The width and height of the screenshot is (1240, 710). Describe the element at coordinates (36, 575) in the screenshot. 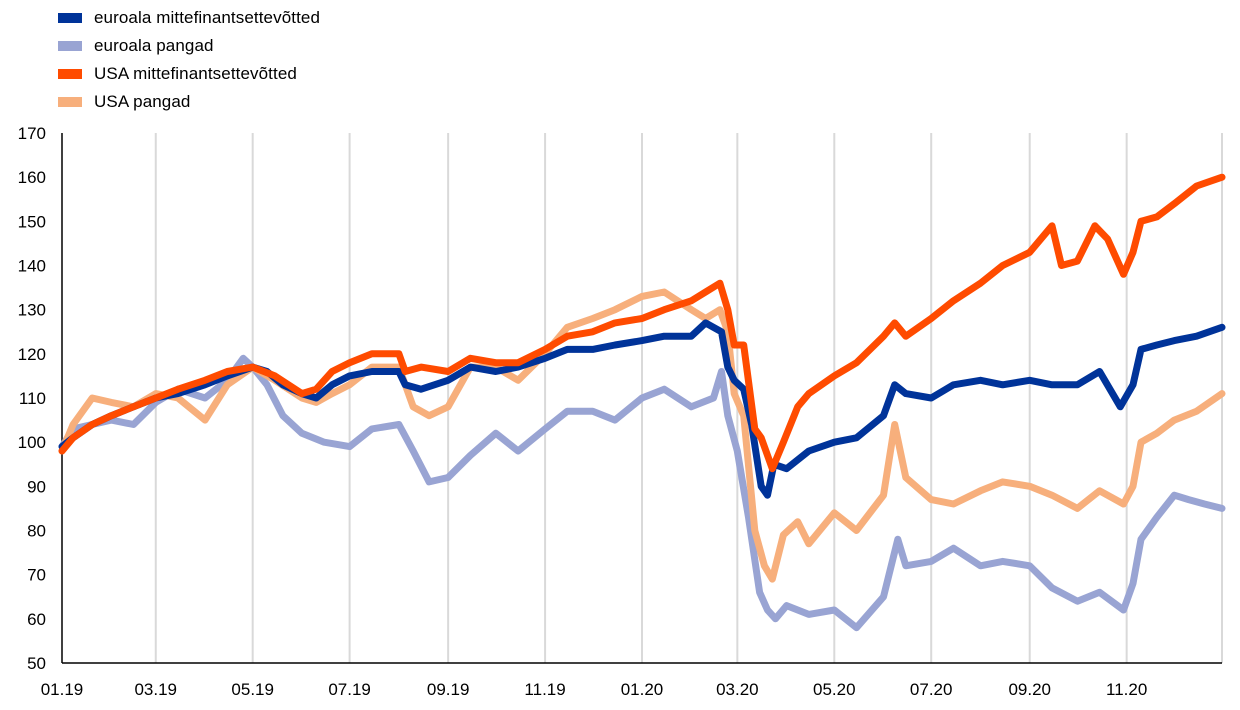

I see `y-tick-label: 70` at that location.